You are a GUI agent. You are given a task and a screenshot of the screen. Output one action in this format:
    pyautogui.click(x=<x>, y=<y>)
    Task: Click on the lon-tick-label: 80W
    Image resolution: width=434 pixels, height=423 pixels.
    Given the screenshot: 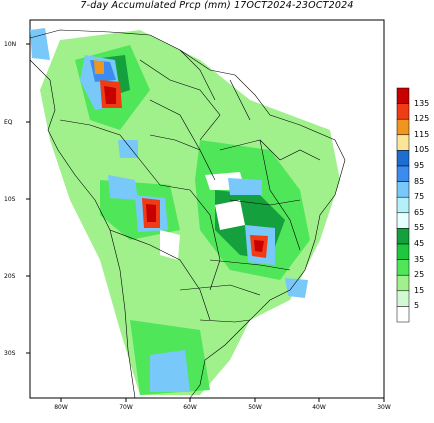 What is the action you would take?
    pyautogui.click(x=61, y=407)
    